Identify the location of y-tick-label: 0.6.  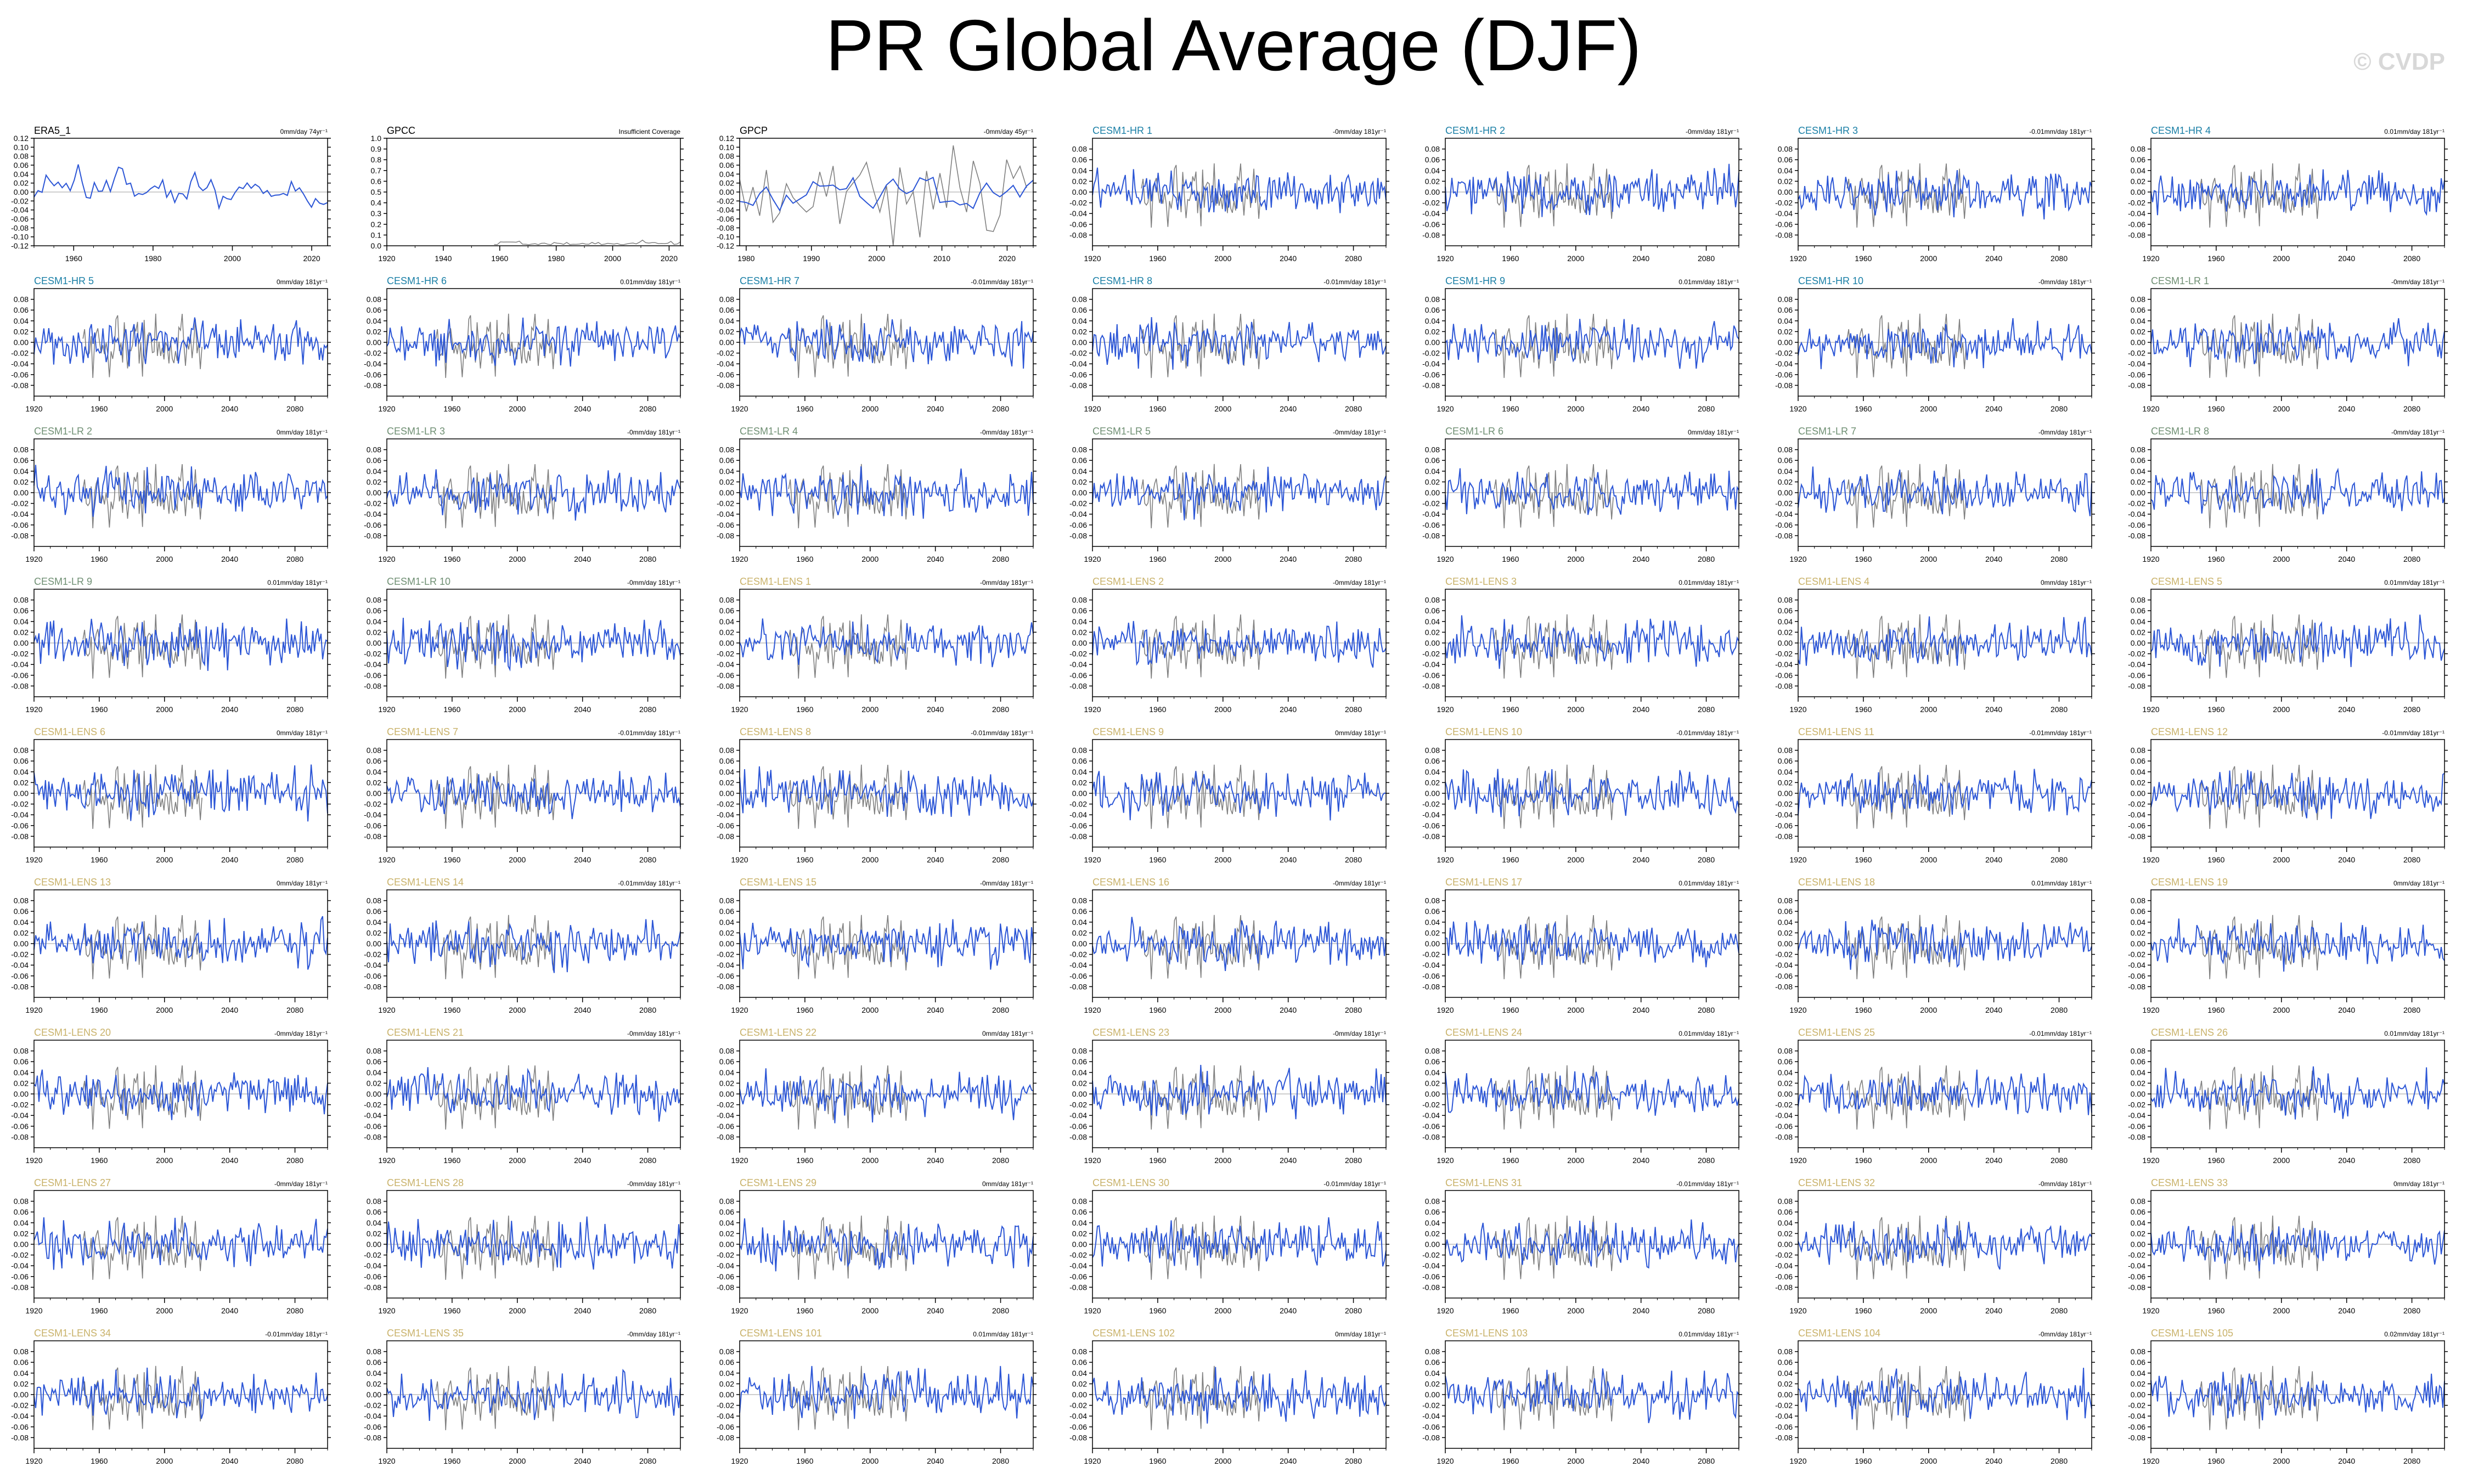
(376, 181).